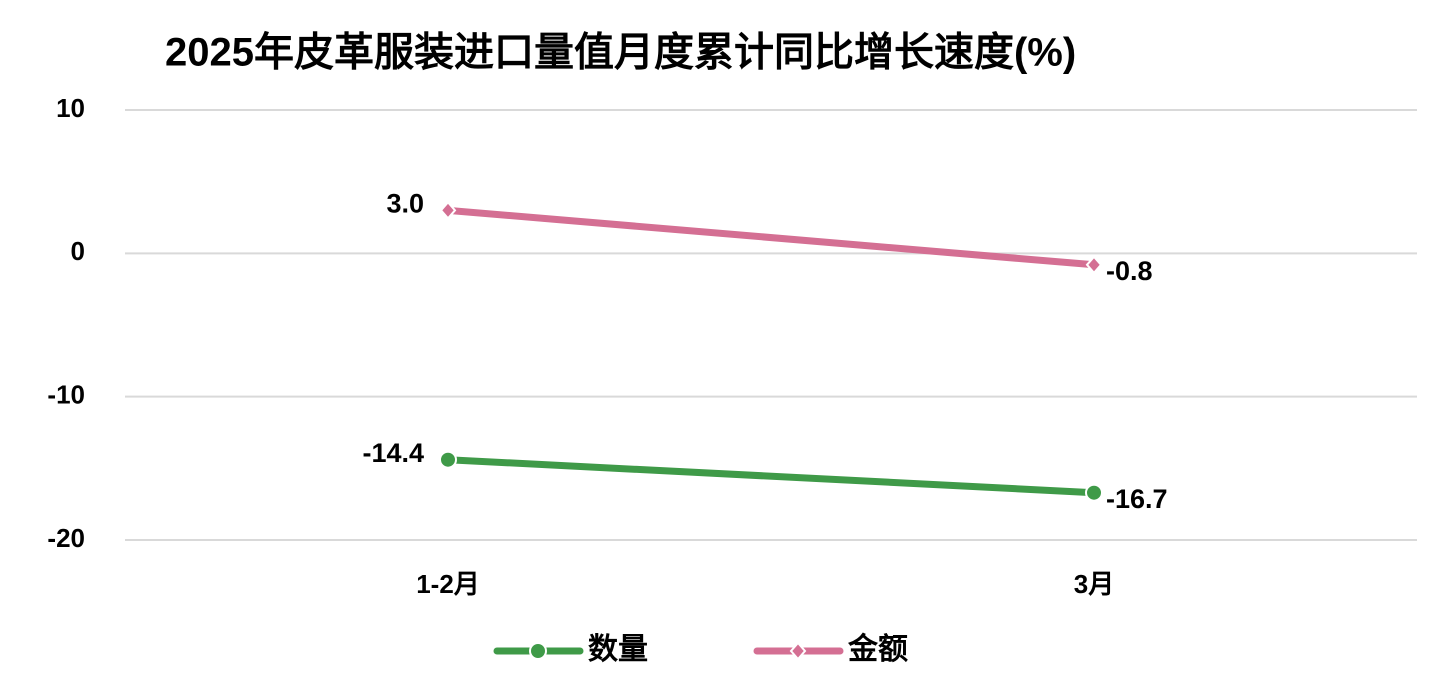  Describe the element at coordinates (620, 53) in the screenshot. I see `chart-title: 2025年皮革服装进口量值月度累计同比增长速度(%)` at that location.